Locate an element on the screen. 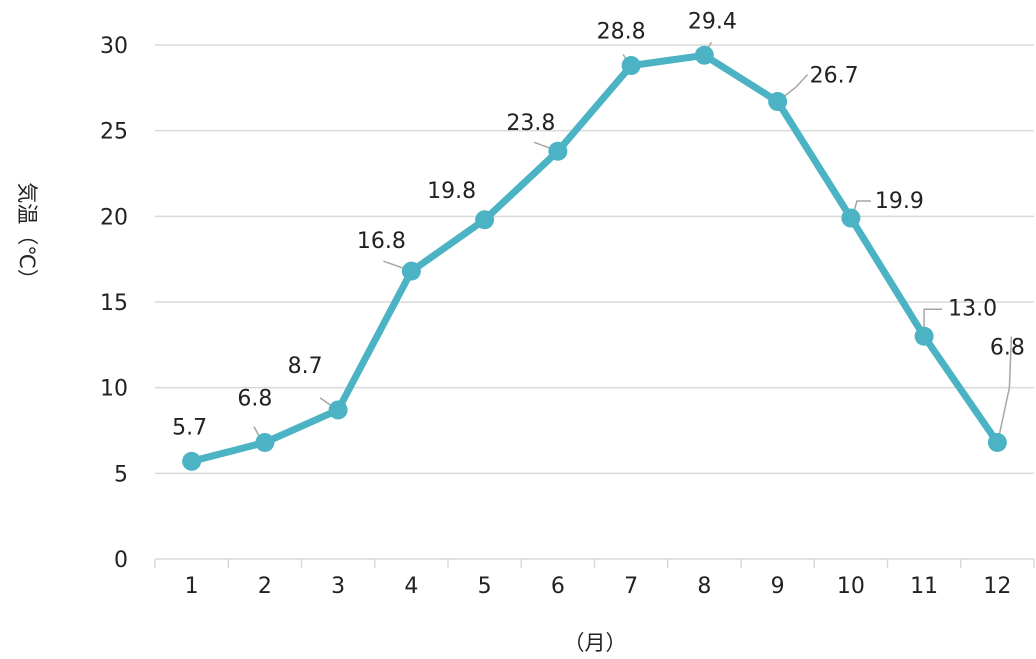  y-tick-label: 25 is located at coordinates (114, 132).